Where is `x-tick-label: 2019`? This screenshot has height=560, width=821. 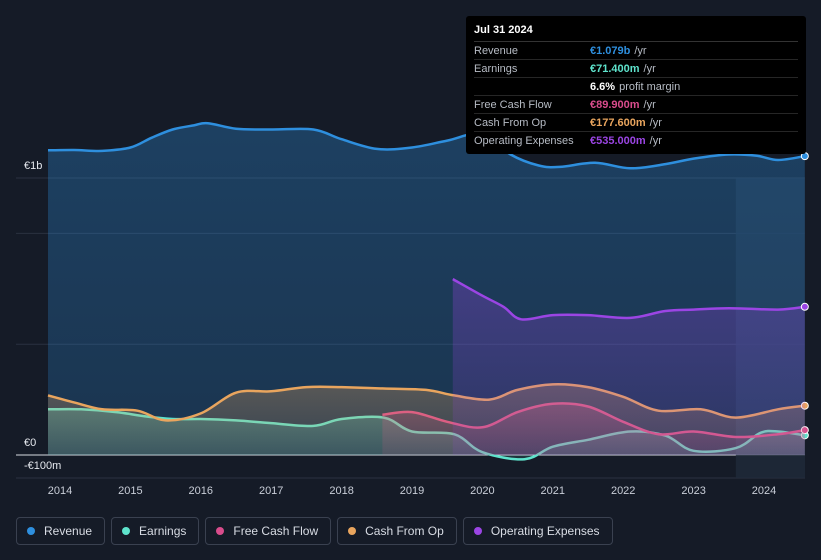 x-tick-label: 2019 is located at coordinates (412, 491).